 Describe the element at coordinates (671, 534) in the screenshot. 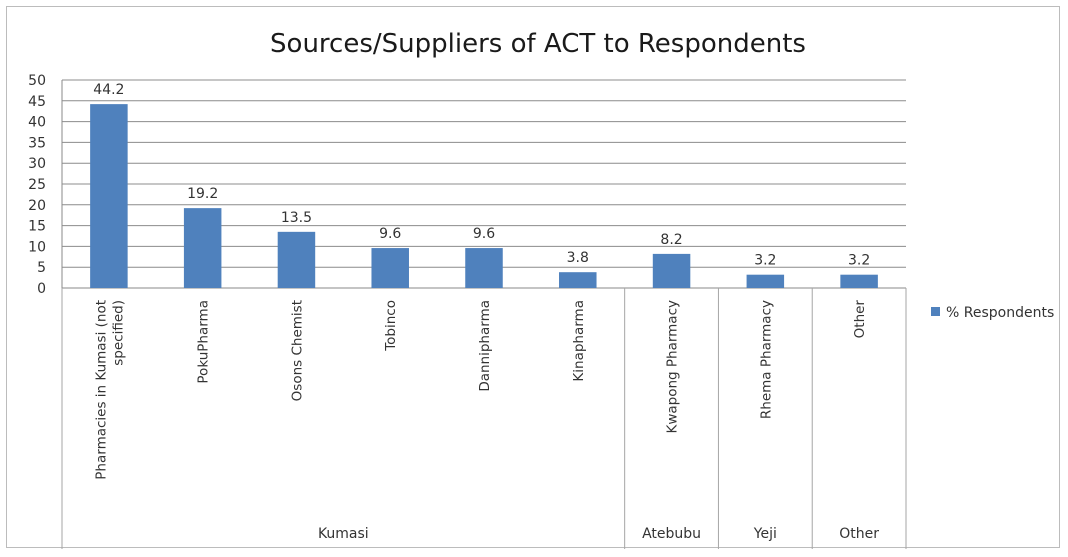

I see `group-label: Atebubu` at that location.